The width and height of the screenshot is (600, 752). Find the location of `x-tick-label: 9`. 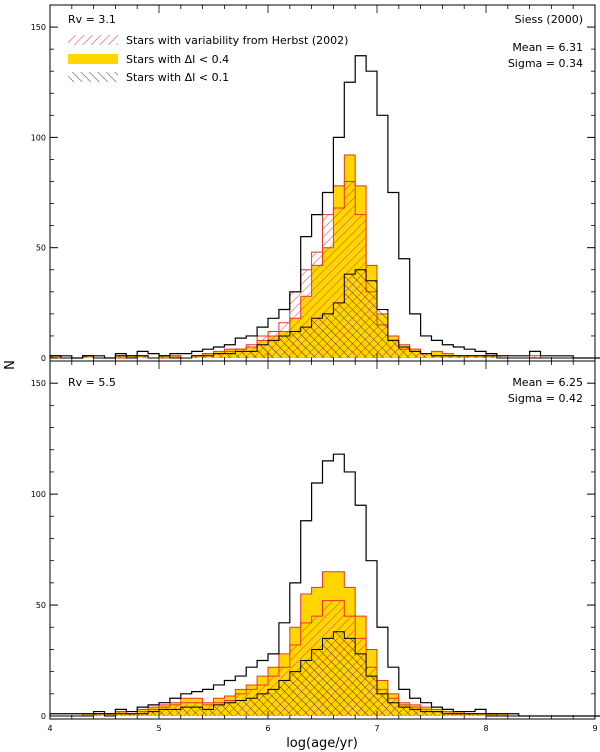

x-tick-label: 9 is located at coordinates (594, 728).